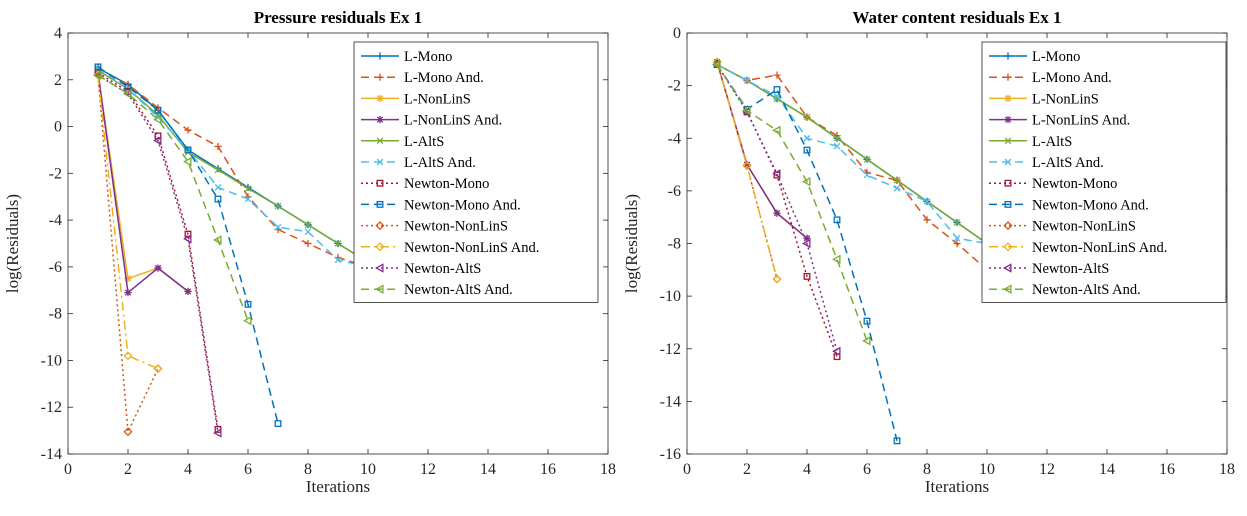 This screenshot has width=1247, height=516. What do you see at coordinates (58, 33) in the screenshot?
I see `y-tick-label: 4` at bounding box center [58, 33].